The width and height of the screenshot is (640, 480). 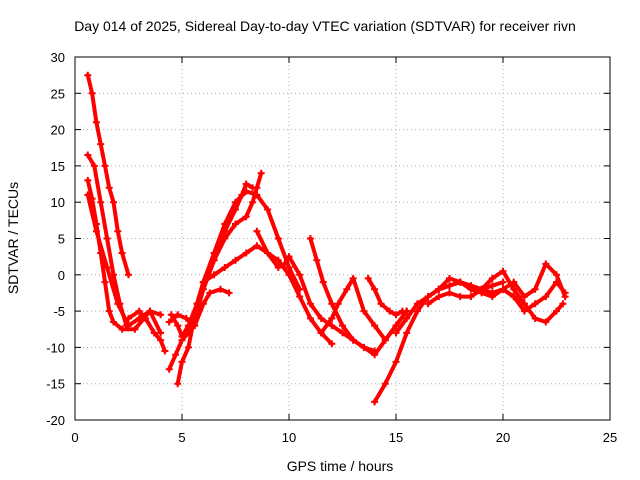 What do you see at coordinates (74, 437) in the screenshot?
I see `x-tick-label: 0` at bounding box center [74, 437].